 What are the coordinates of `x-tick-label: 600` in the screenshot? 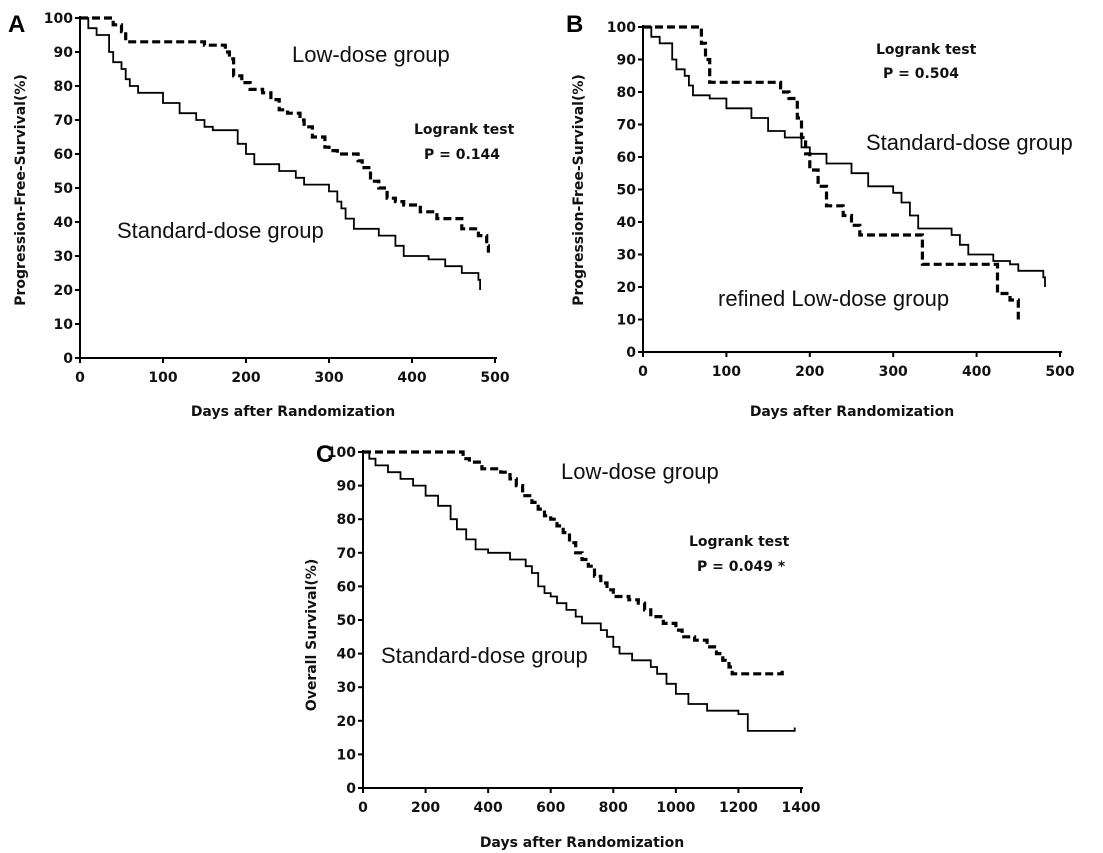 It's located at (550, 808).